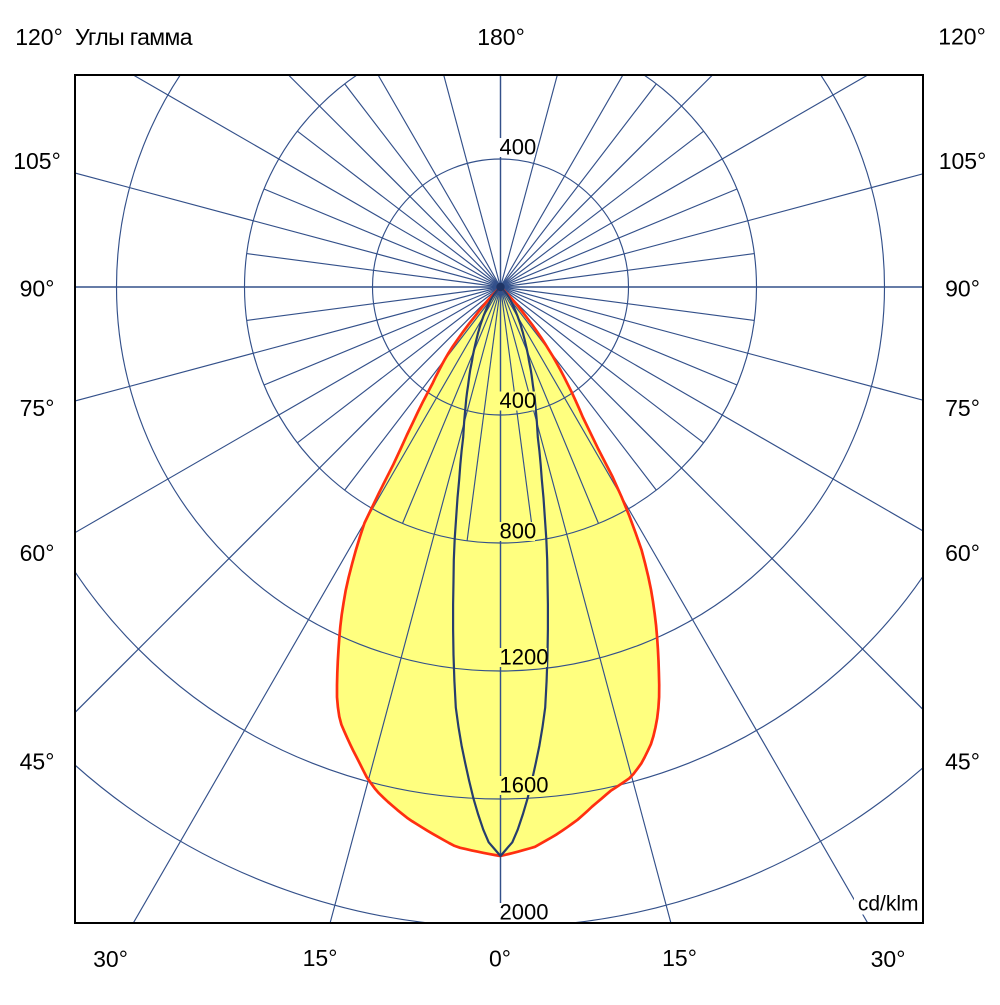 The width and height of the screenshot is (1000, 1005). What do you see at coordinates (501, 37) in the screenshot?
I see `svg-text: 180°` at bounding box center [501, 37].